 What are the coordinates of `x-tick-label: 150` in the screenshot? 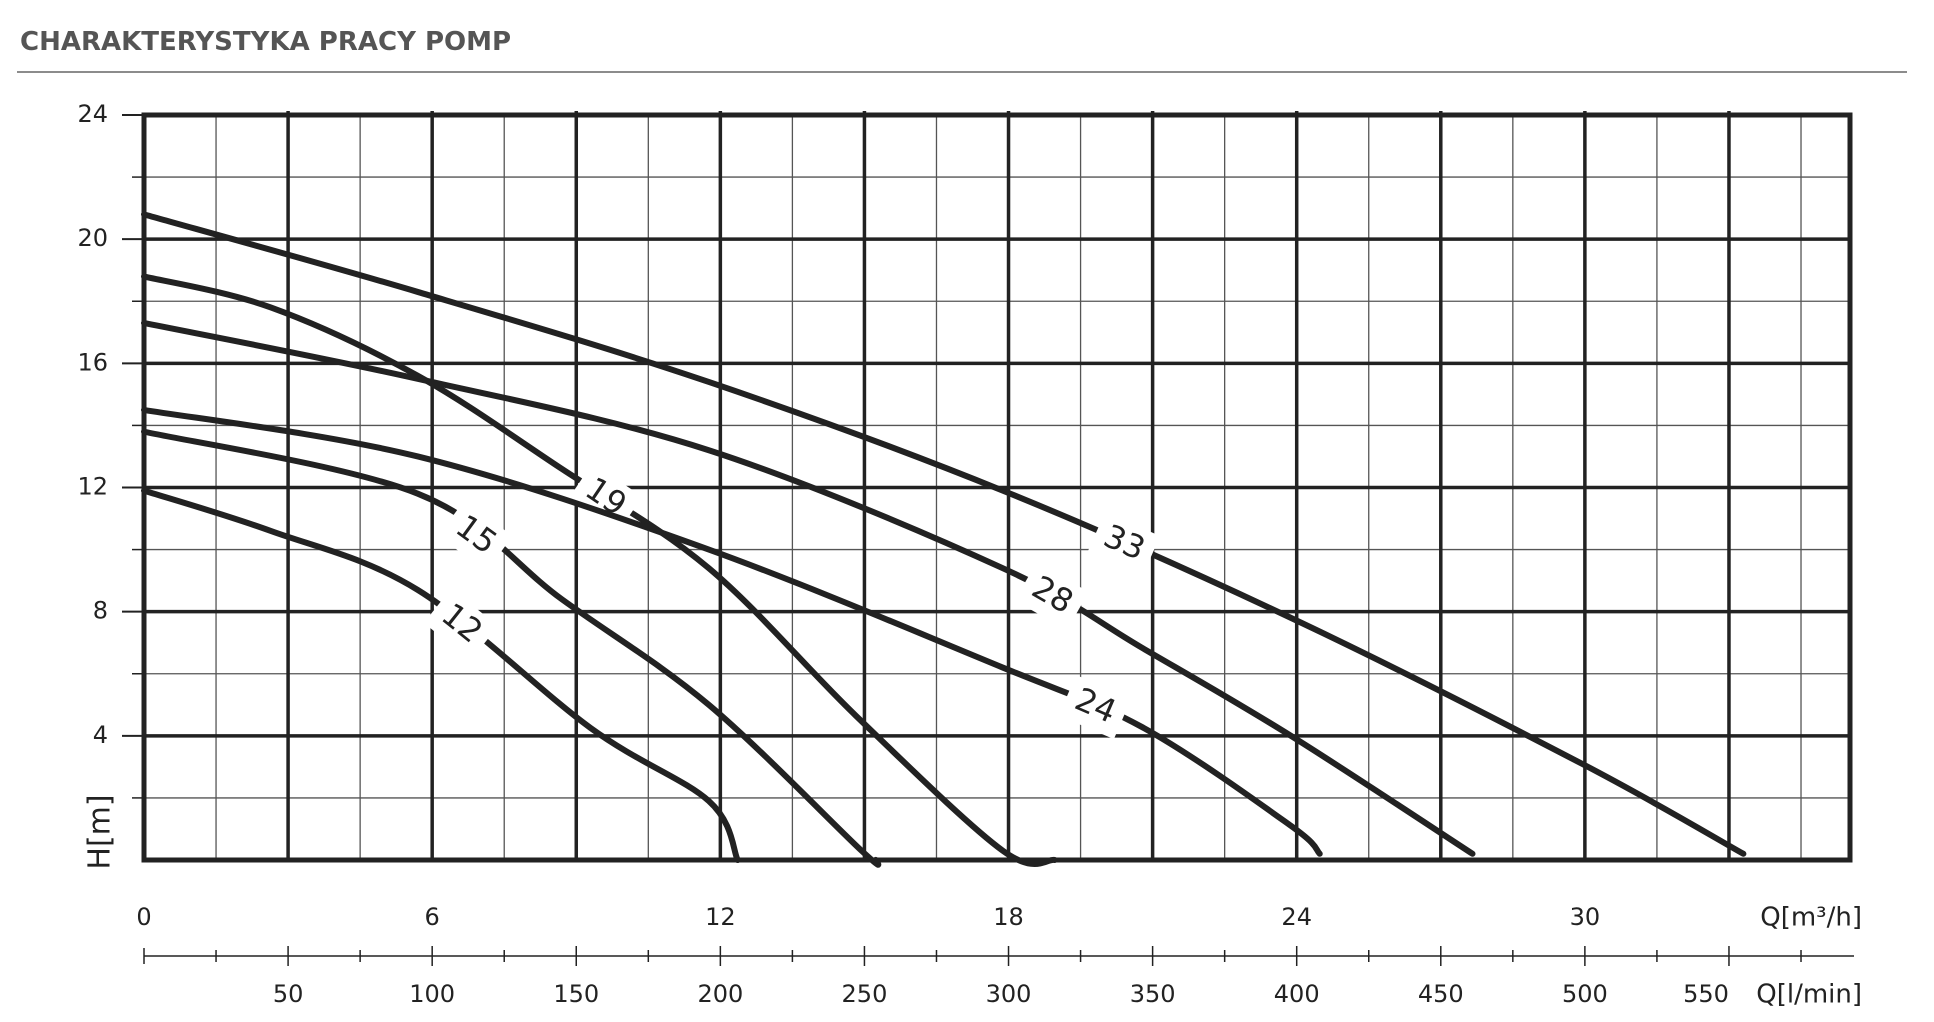 It's located at (576, 994).